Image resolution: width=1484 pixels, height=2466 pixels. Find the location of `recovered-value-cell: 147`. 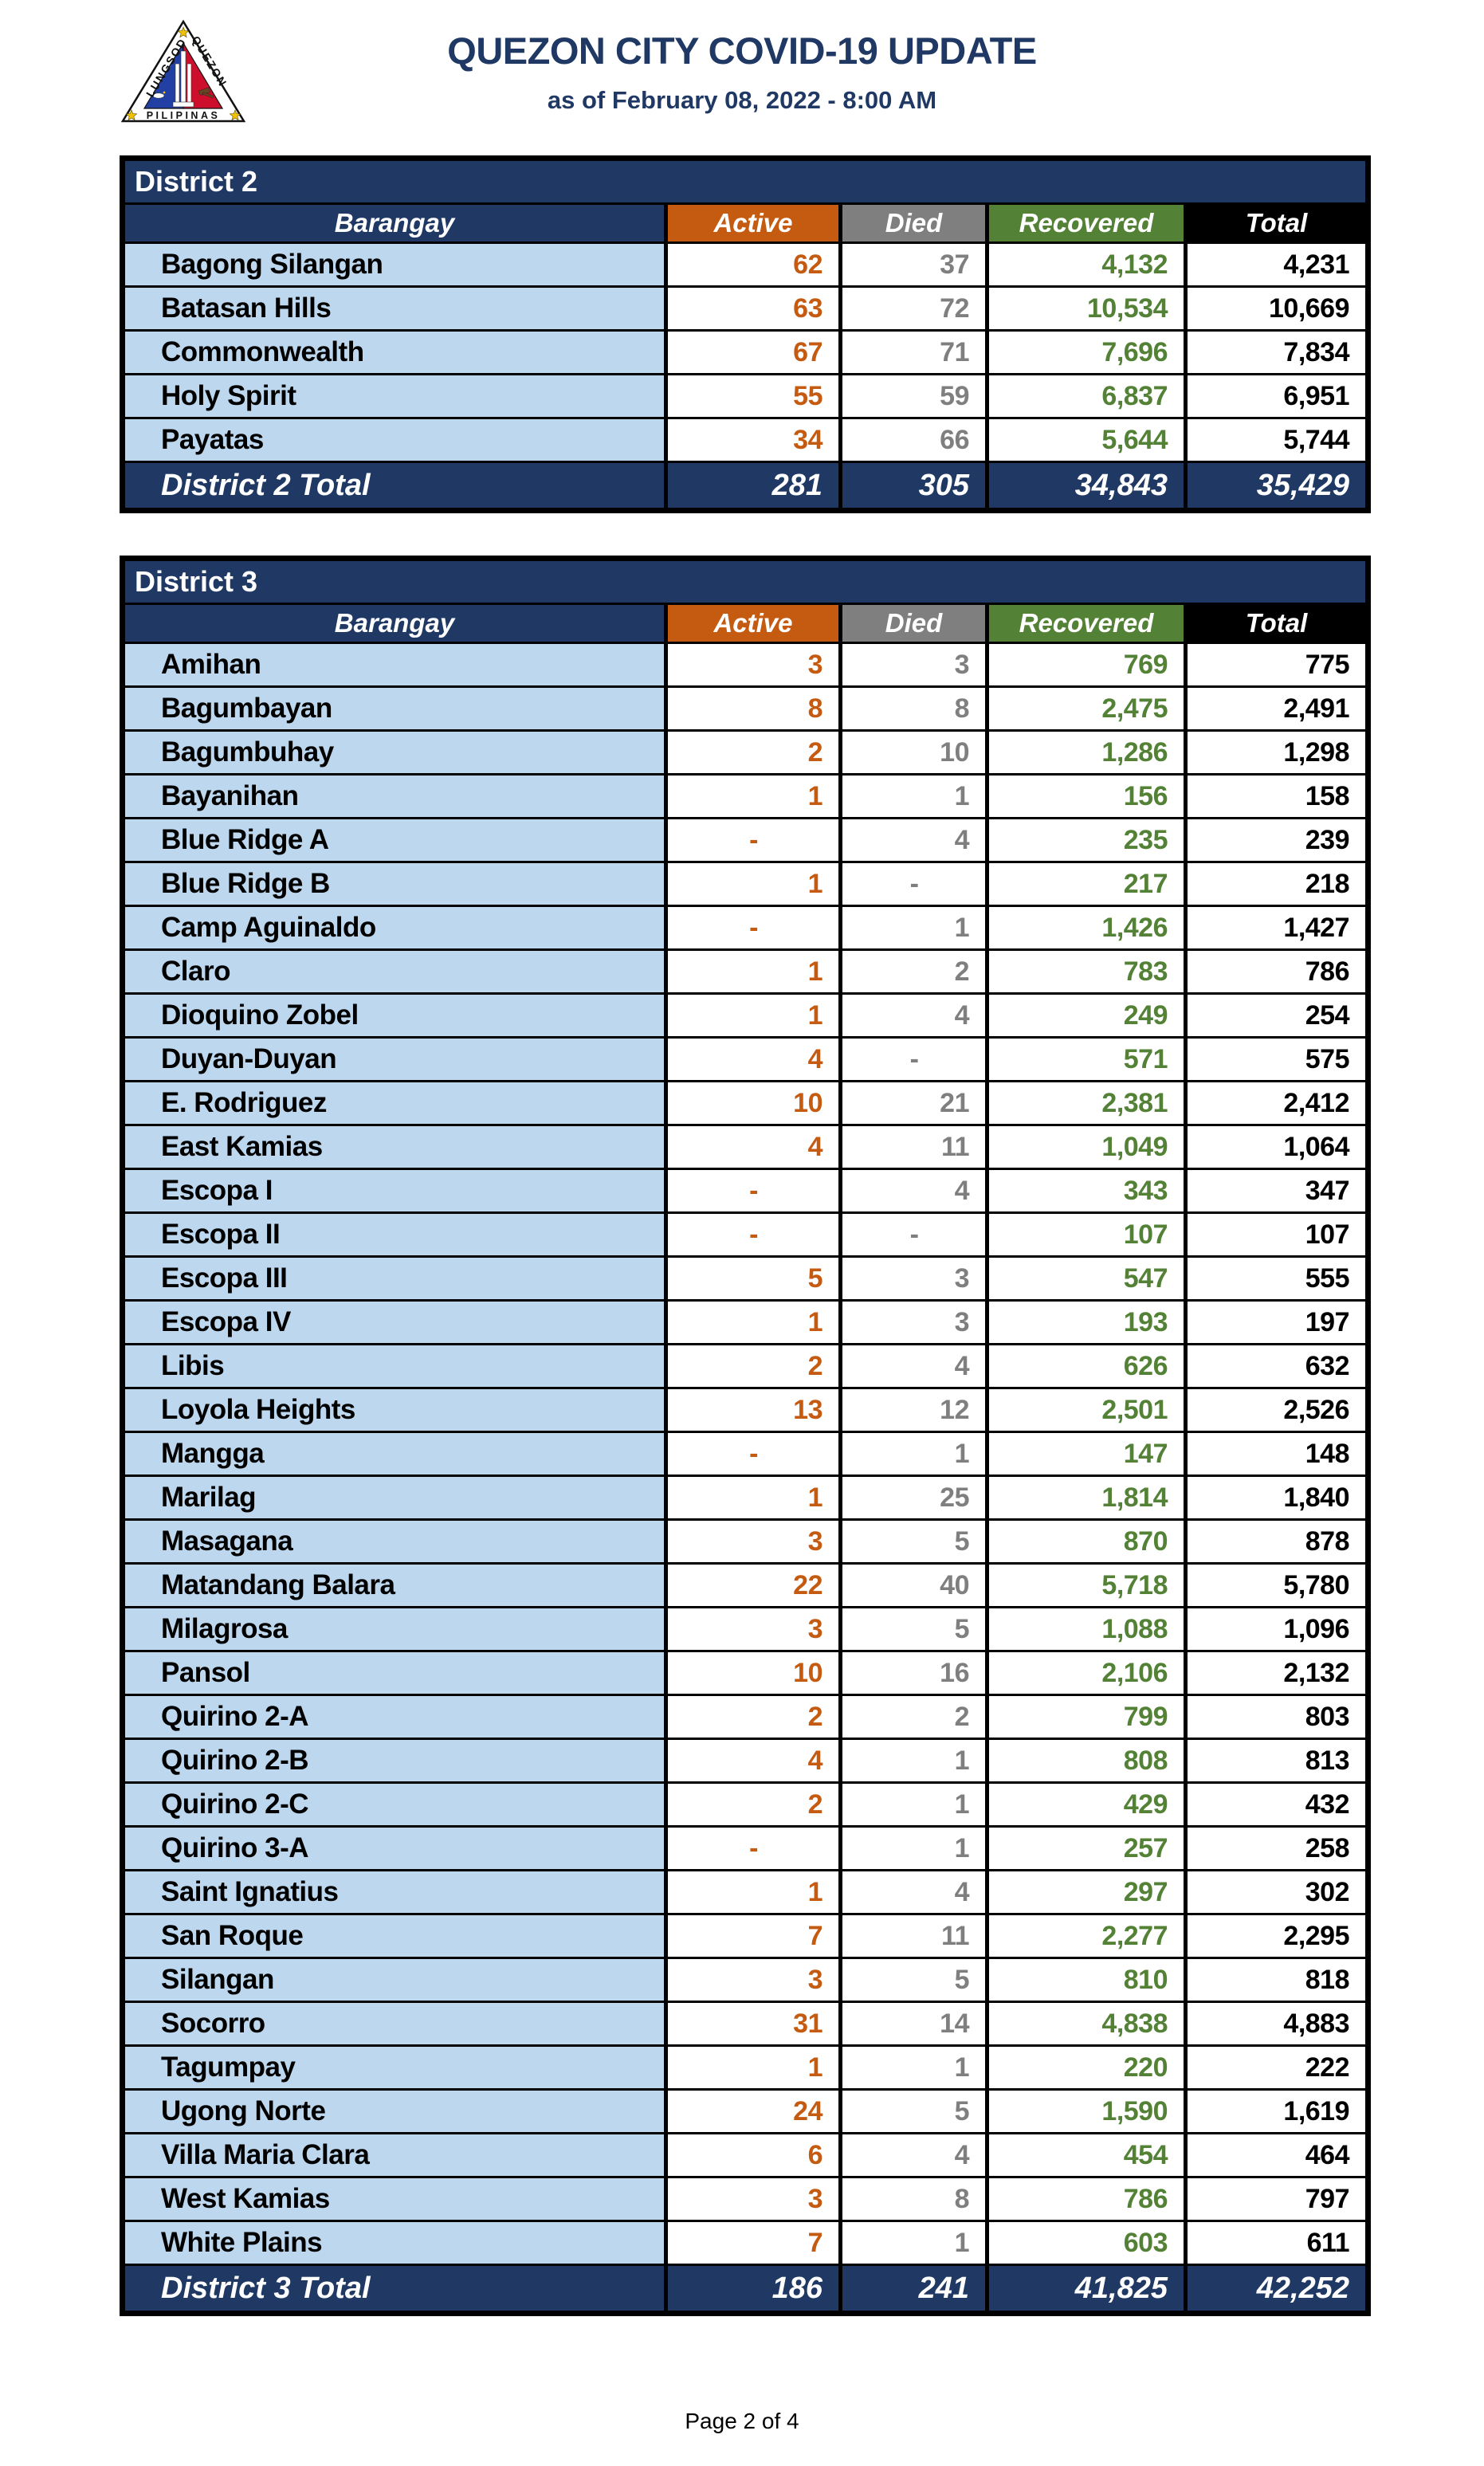

recovered-value-cell: 147 is located at coordinates (1086, 1454).